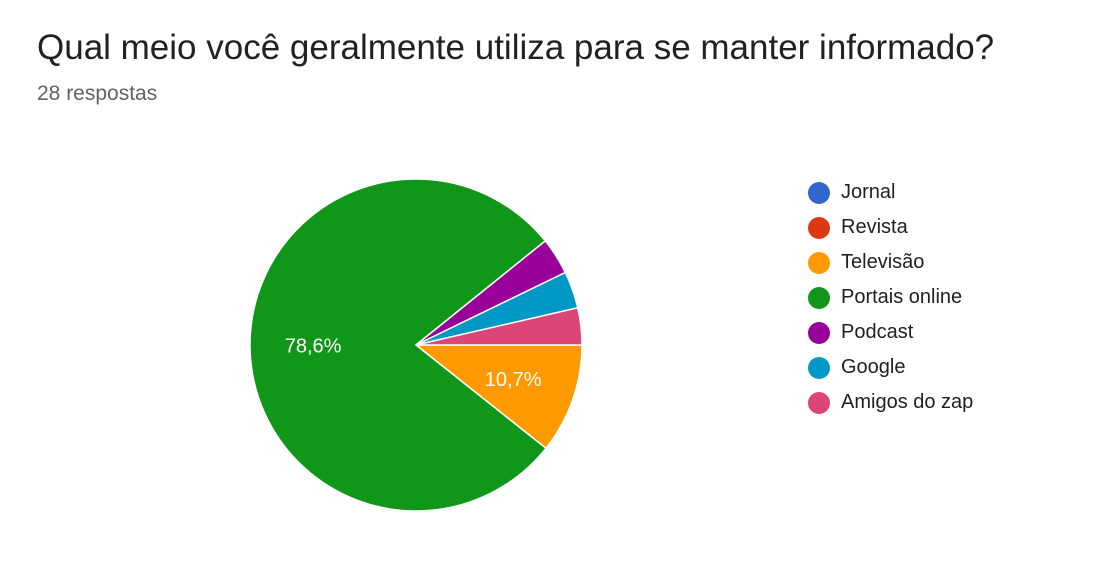 The width and height of the screenshot is (1093, 563). What do you see at coordinates (877, 332) in the screenshot?
I see `legend-label: Podcast` at bounding box center [877, 332].